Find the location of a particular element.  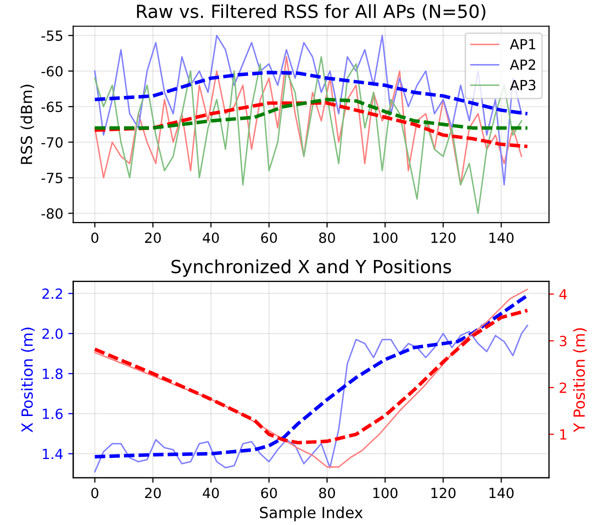

y-tick-label: 1.4 is located at coordinates (52, 453).